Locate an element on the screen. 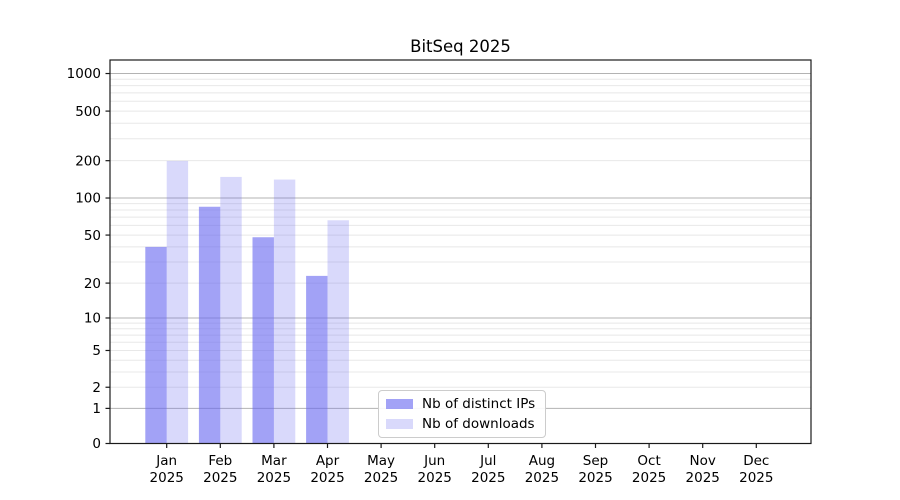  bar-downloads-feb is located at coordinates (231, 310).